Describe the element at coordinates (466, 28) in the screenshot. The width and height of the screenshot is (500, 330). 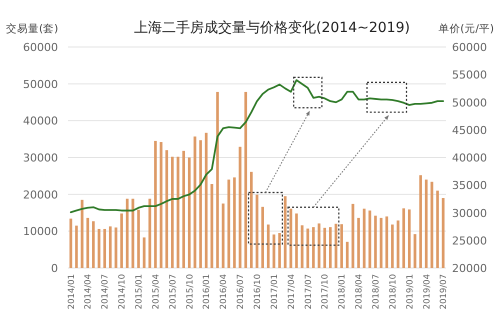
I see `y2-axis-title: 单价(元/平)` at that location.